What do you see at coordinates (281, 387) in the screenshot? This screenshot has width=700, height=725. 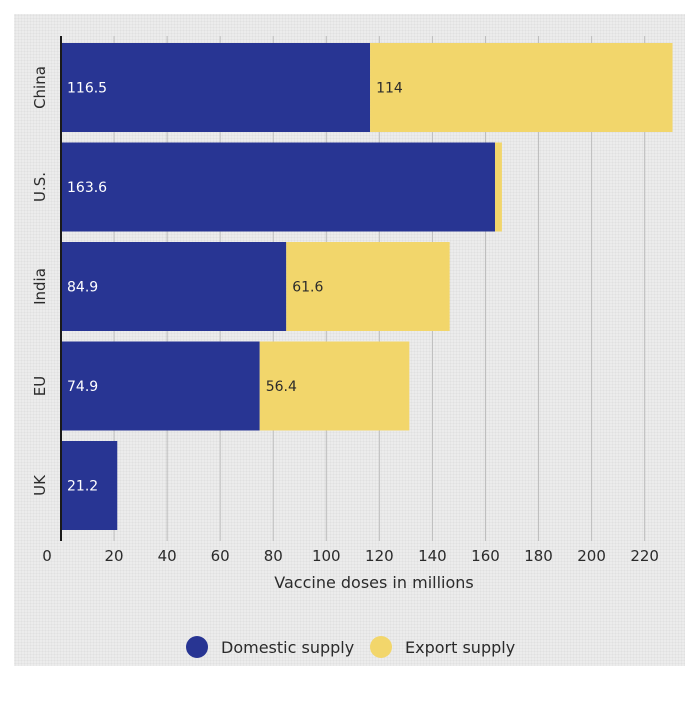 I see `data-label-eu-export: 56.4` at bounding box center [281, 387].